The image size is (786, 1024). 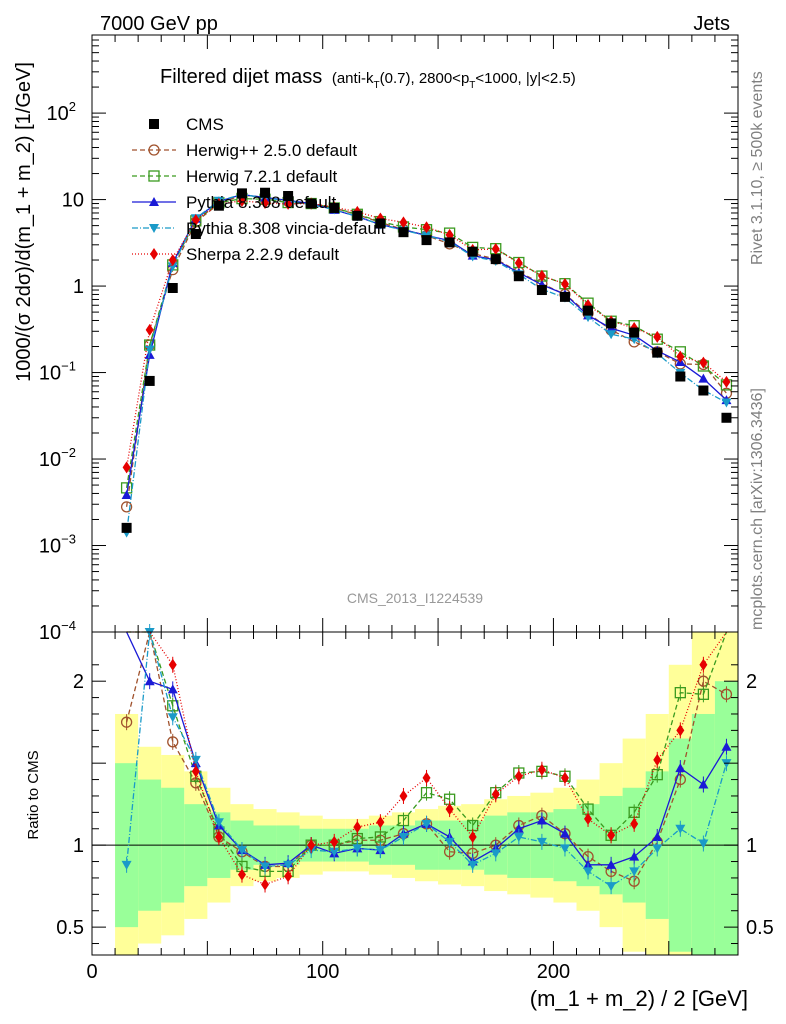 I want to click on ratio-point-Herwig++, so click(x=173, y=742).